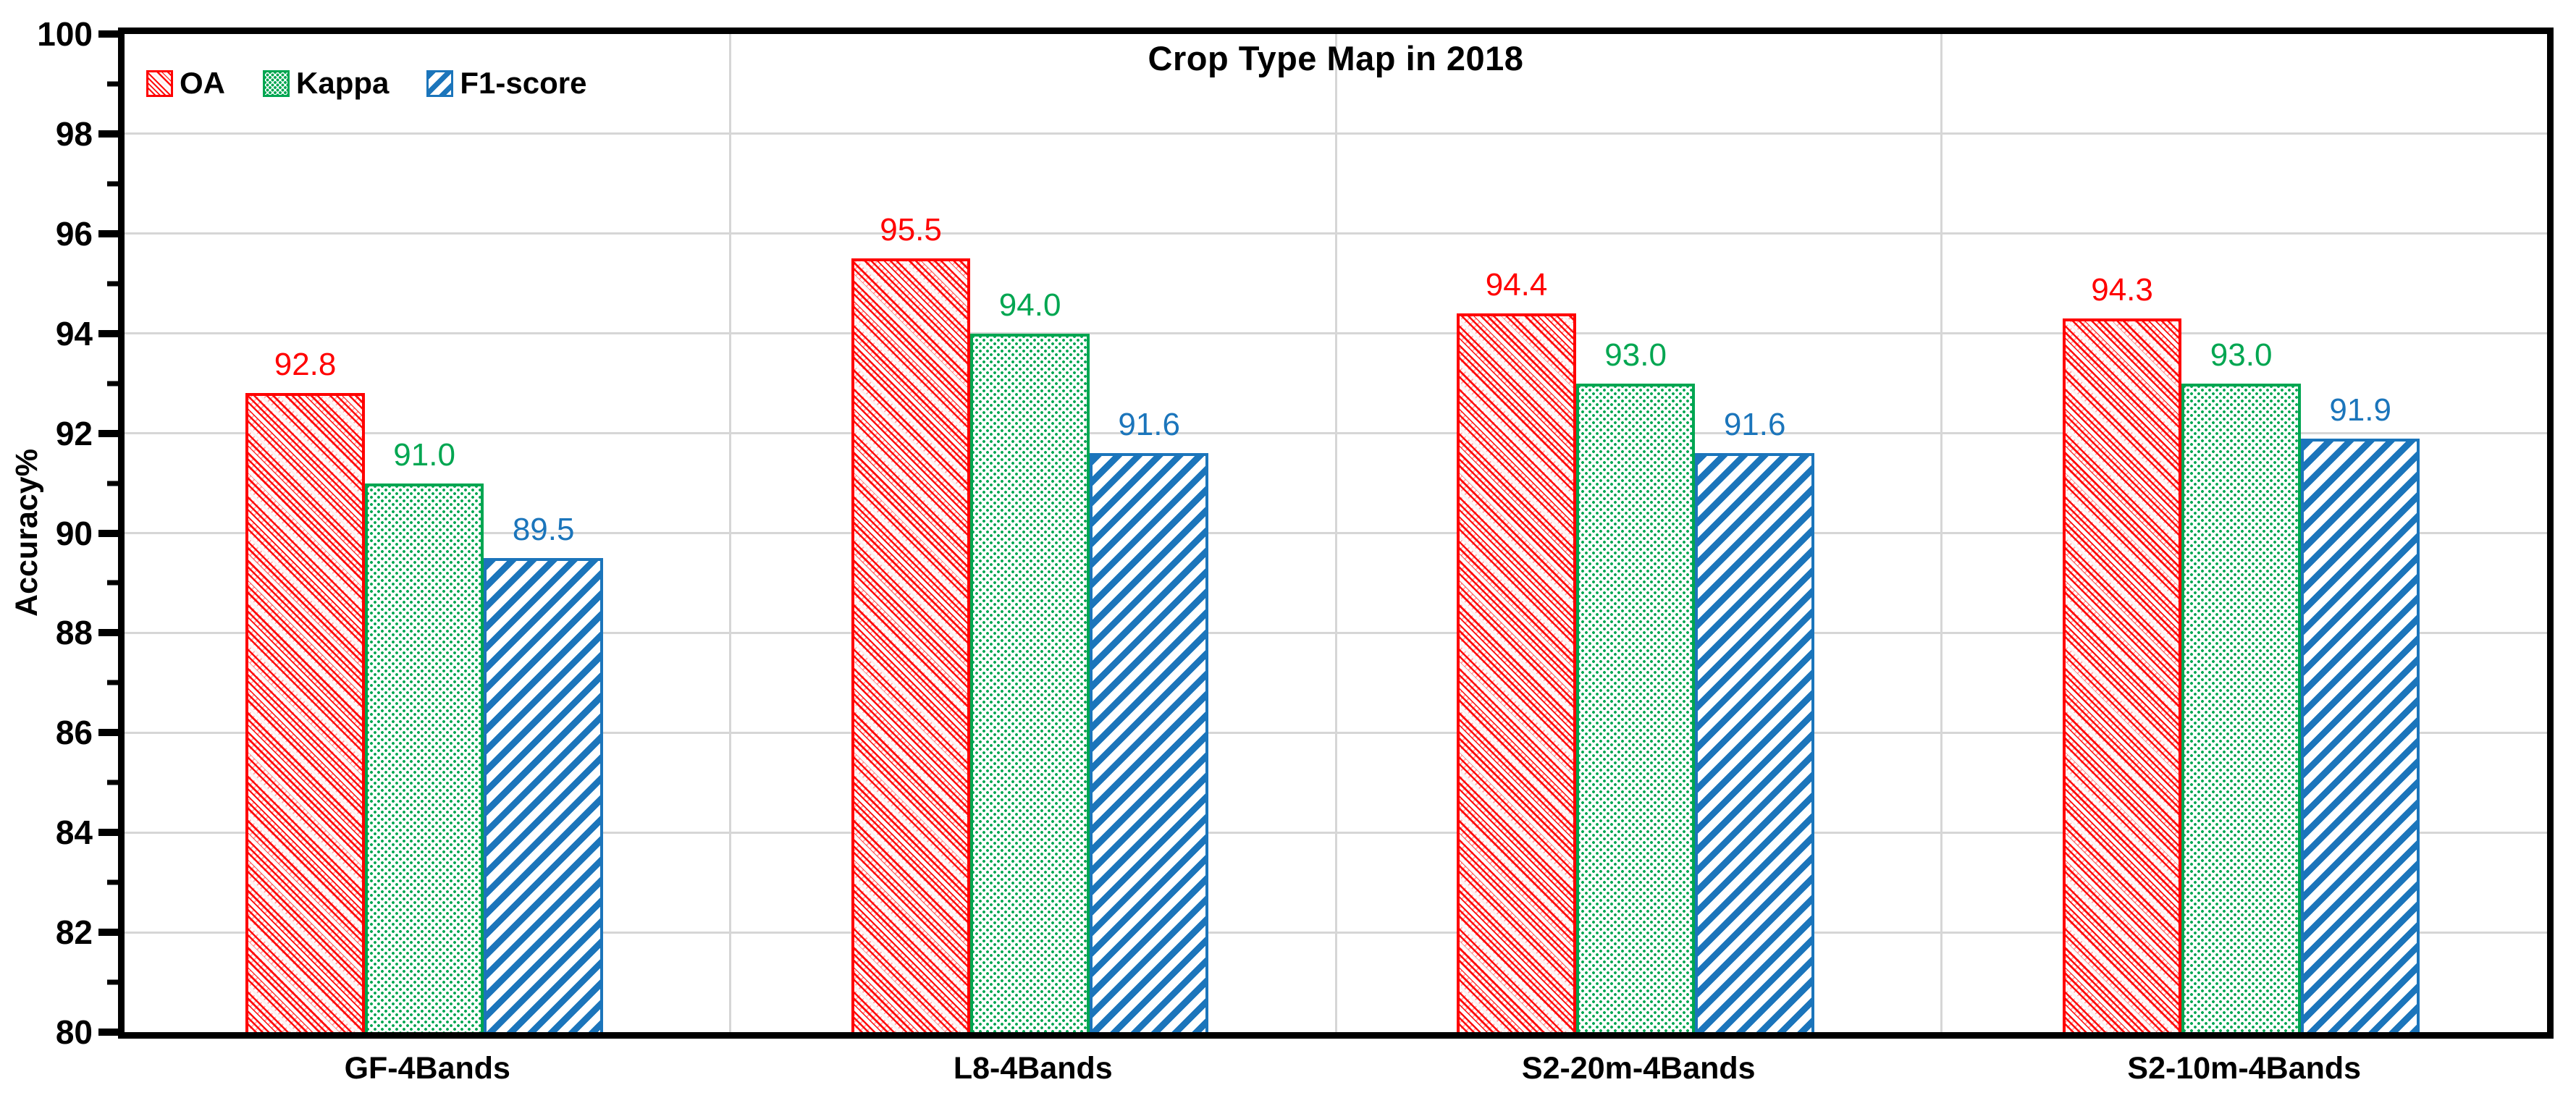  I want to click on y-tick-label: 96, so click(74, 233).